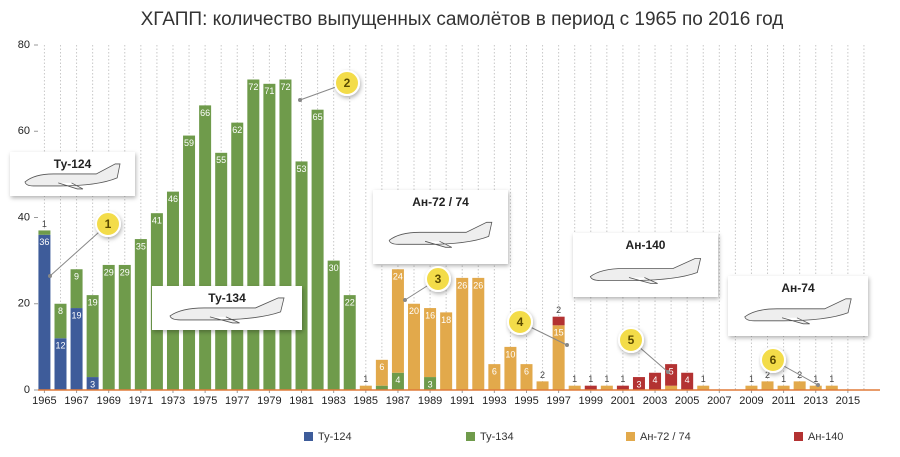 The image size is (900, 457). What do you see at coordinates (108, 401) in the screenshot?
I see `x-tick-label: 1969` at bounding box center [108, 401].